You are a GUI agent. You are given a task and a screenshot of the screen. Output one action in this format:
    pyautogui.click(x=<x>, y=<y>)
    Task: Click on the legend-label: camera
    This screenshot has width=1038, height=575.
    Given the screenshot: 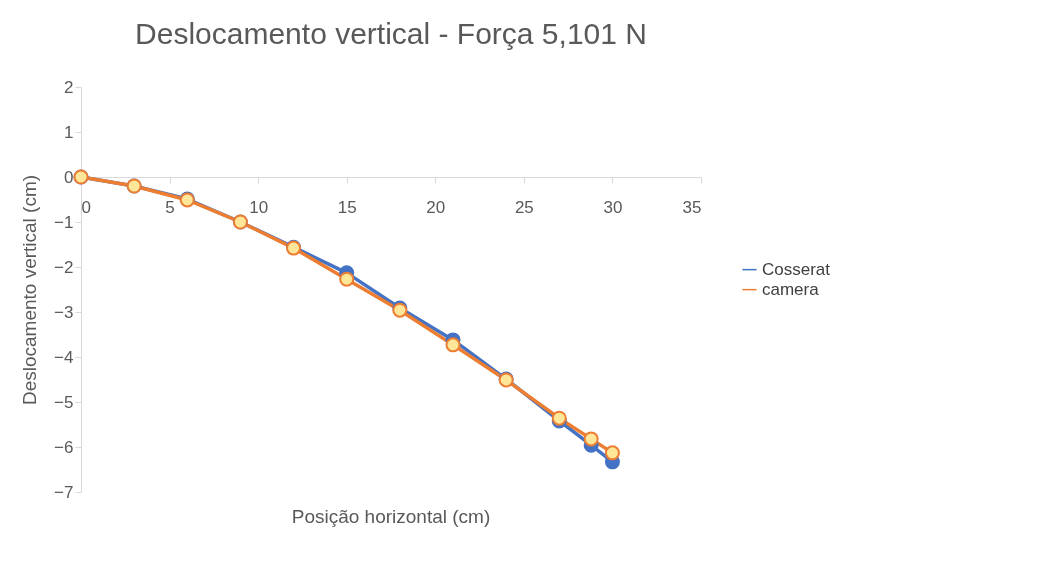 What is the action you would take?
    pyautogui.click(x=791, y=289)
    